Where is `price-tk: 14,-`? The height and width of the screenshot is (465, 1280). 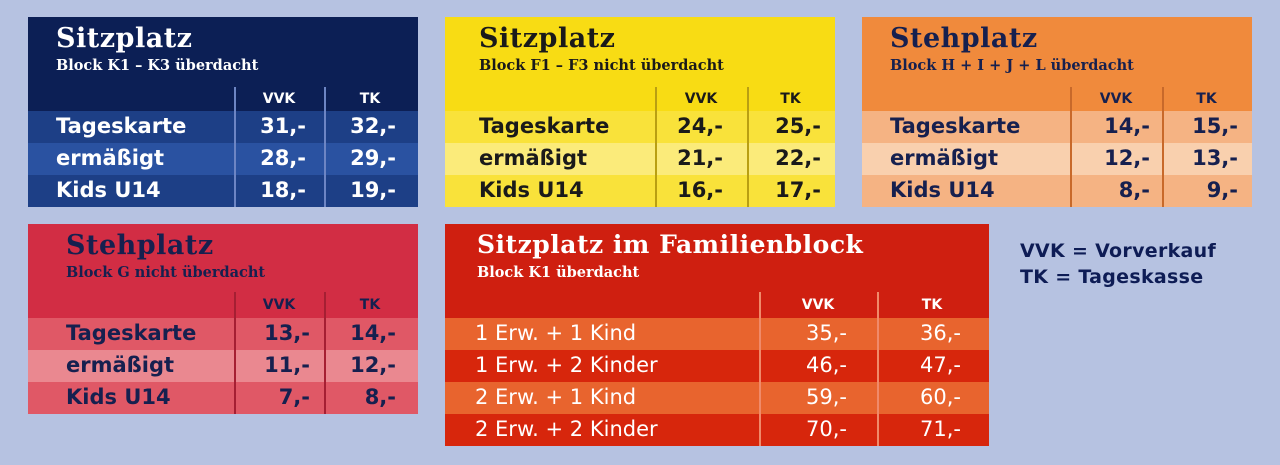 price-tk: 14,- is located at coordinates (373, 333).